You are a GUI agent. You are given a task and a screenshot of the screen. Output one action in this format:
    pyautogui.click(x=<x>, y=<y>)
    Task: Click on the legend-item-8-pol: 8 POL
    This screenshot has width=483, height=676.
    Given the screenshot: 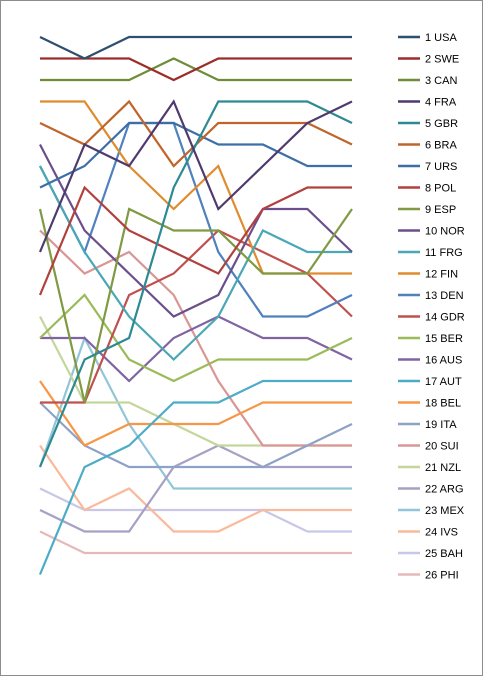 What is the action you would take?
    pyautogui.click(x=427, y=189)
    